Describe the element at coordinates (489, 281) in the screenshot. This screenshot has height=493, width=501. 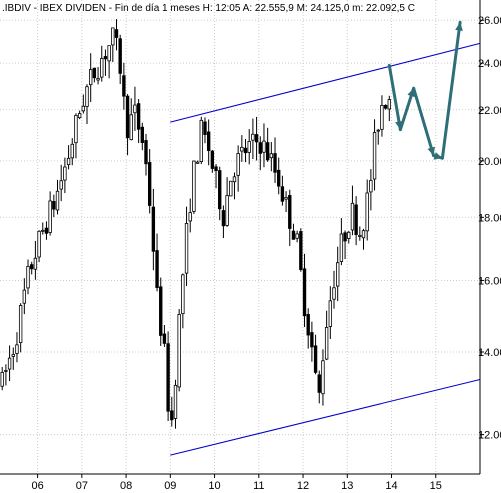
I see `y-tick-label: 16.000,00` at that location.